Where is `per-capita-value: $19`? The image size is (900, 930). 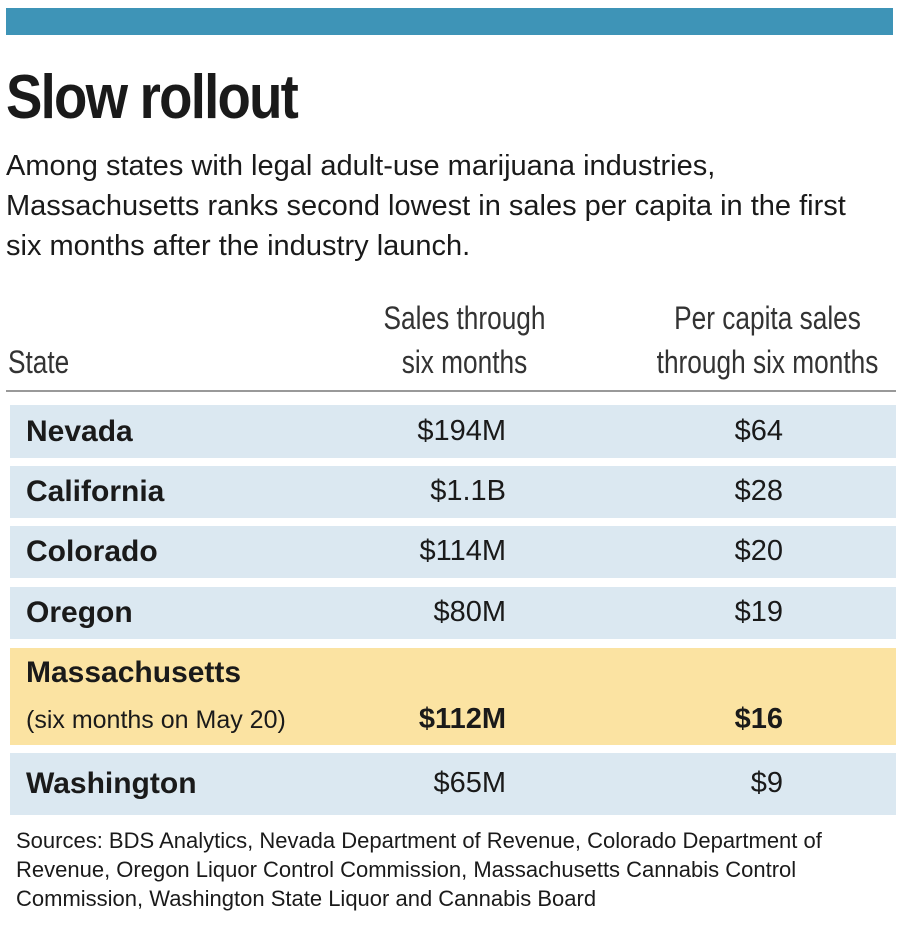 per-capita-value: $19 is located at coordinates (758, 612).